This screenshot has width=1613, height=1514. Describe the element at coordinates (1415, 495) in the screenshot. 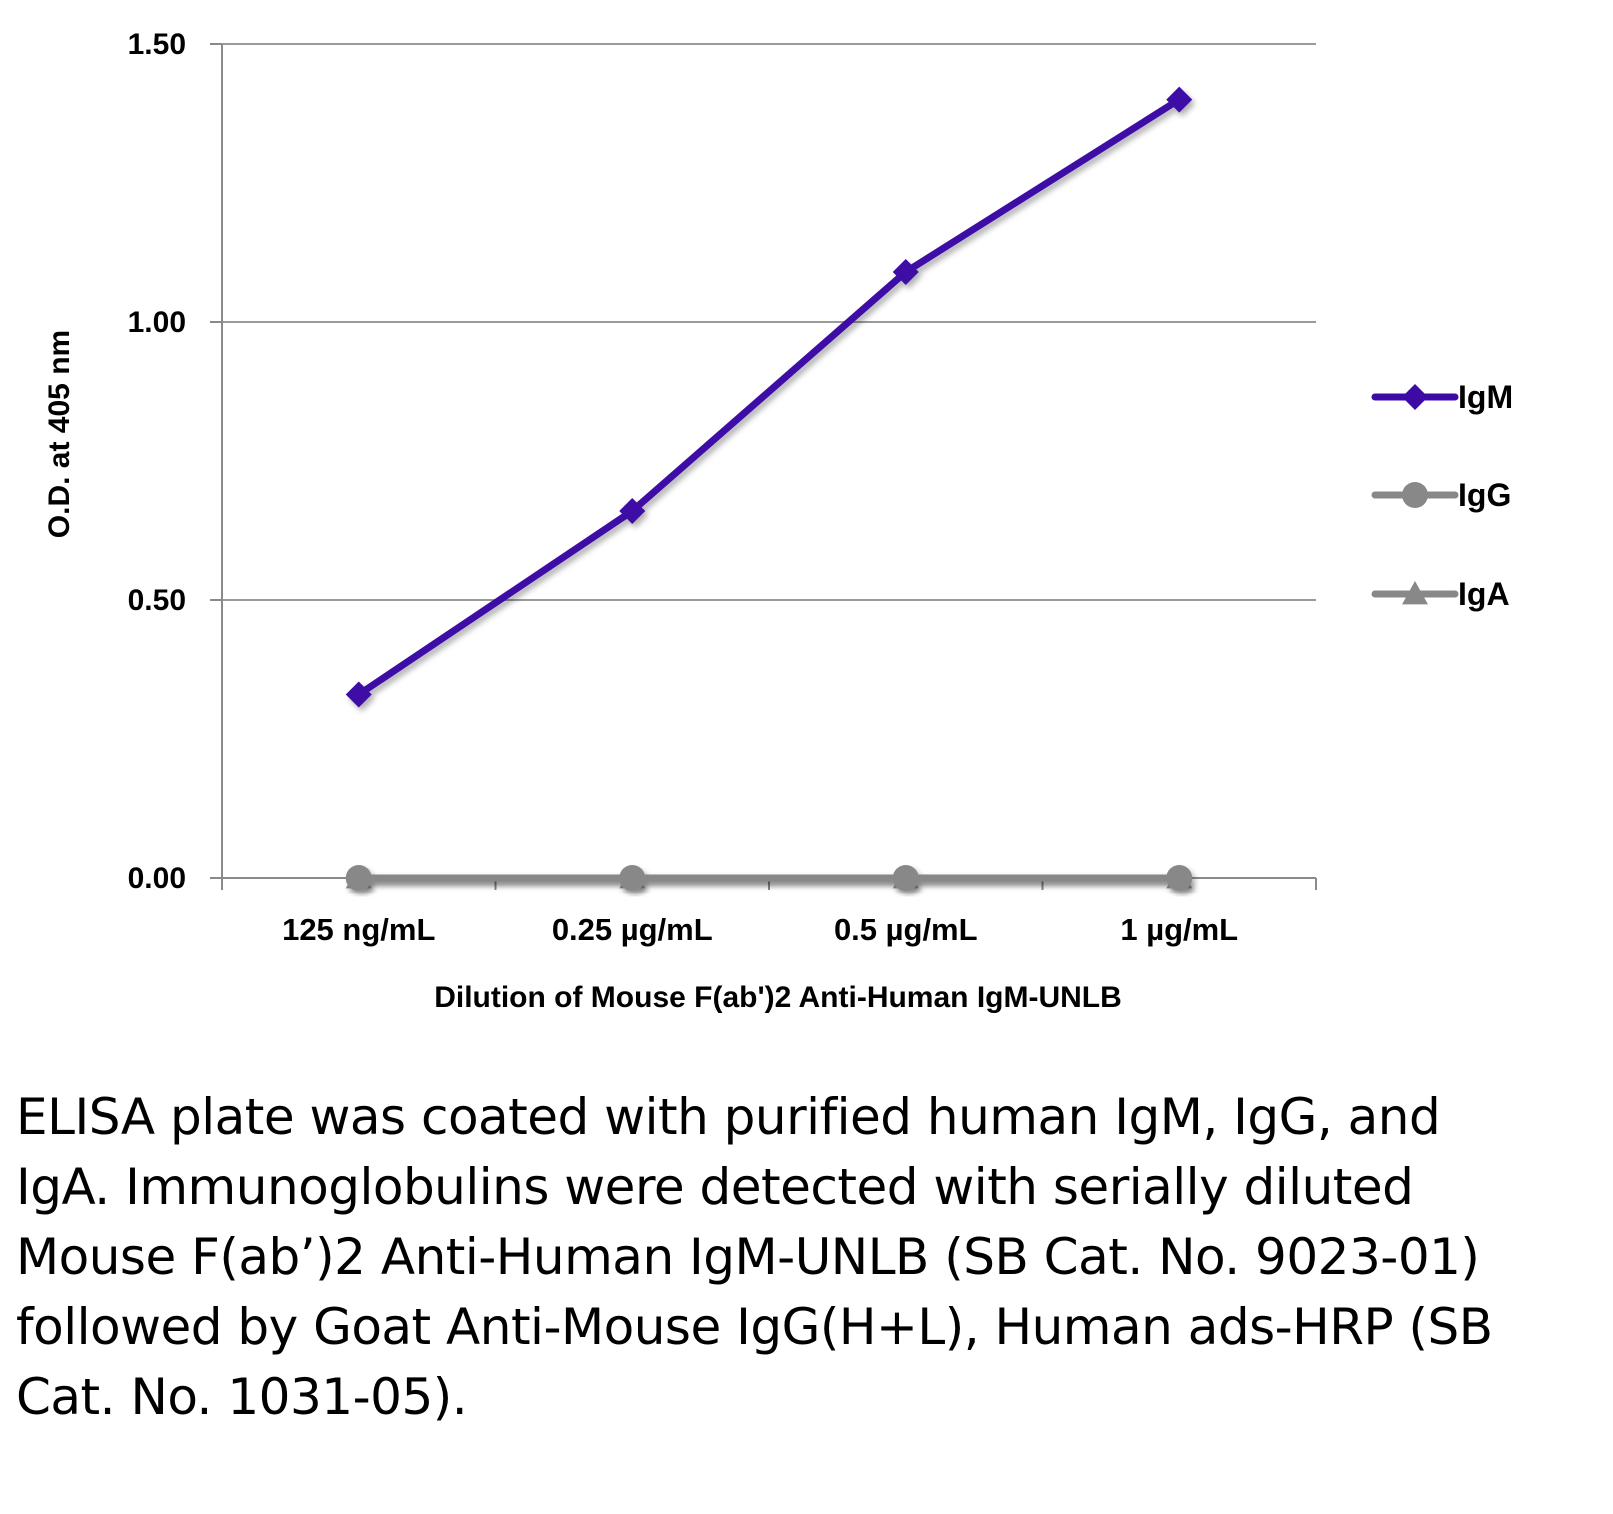

I see `legend-marker-circle` at that location.